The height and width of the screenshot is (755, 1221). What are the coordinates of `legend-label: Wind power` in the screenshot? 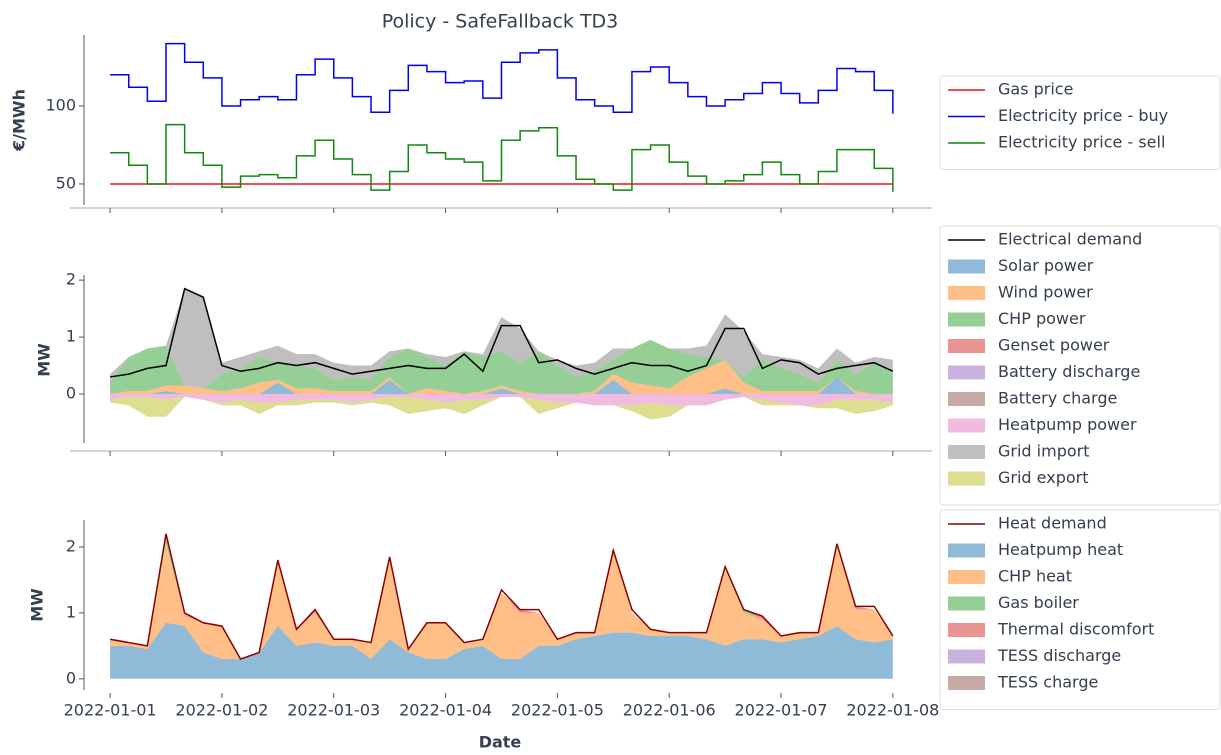 It's located at (1045, 292).